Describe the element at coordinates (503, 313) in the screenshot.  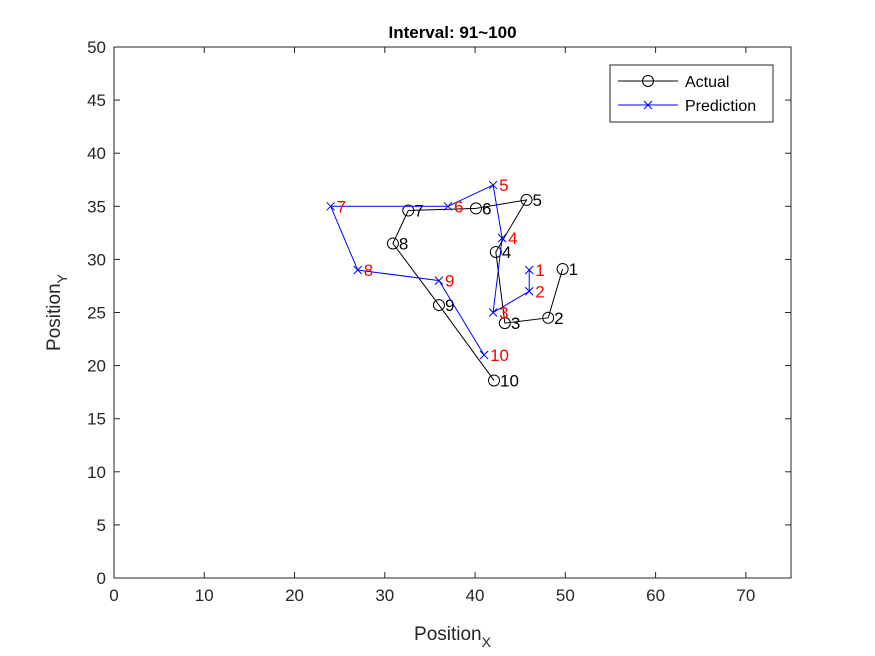
I see `prediction-point-label: 3` at that location.